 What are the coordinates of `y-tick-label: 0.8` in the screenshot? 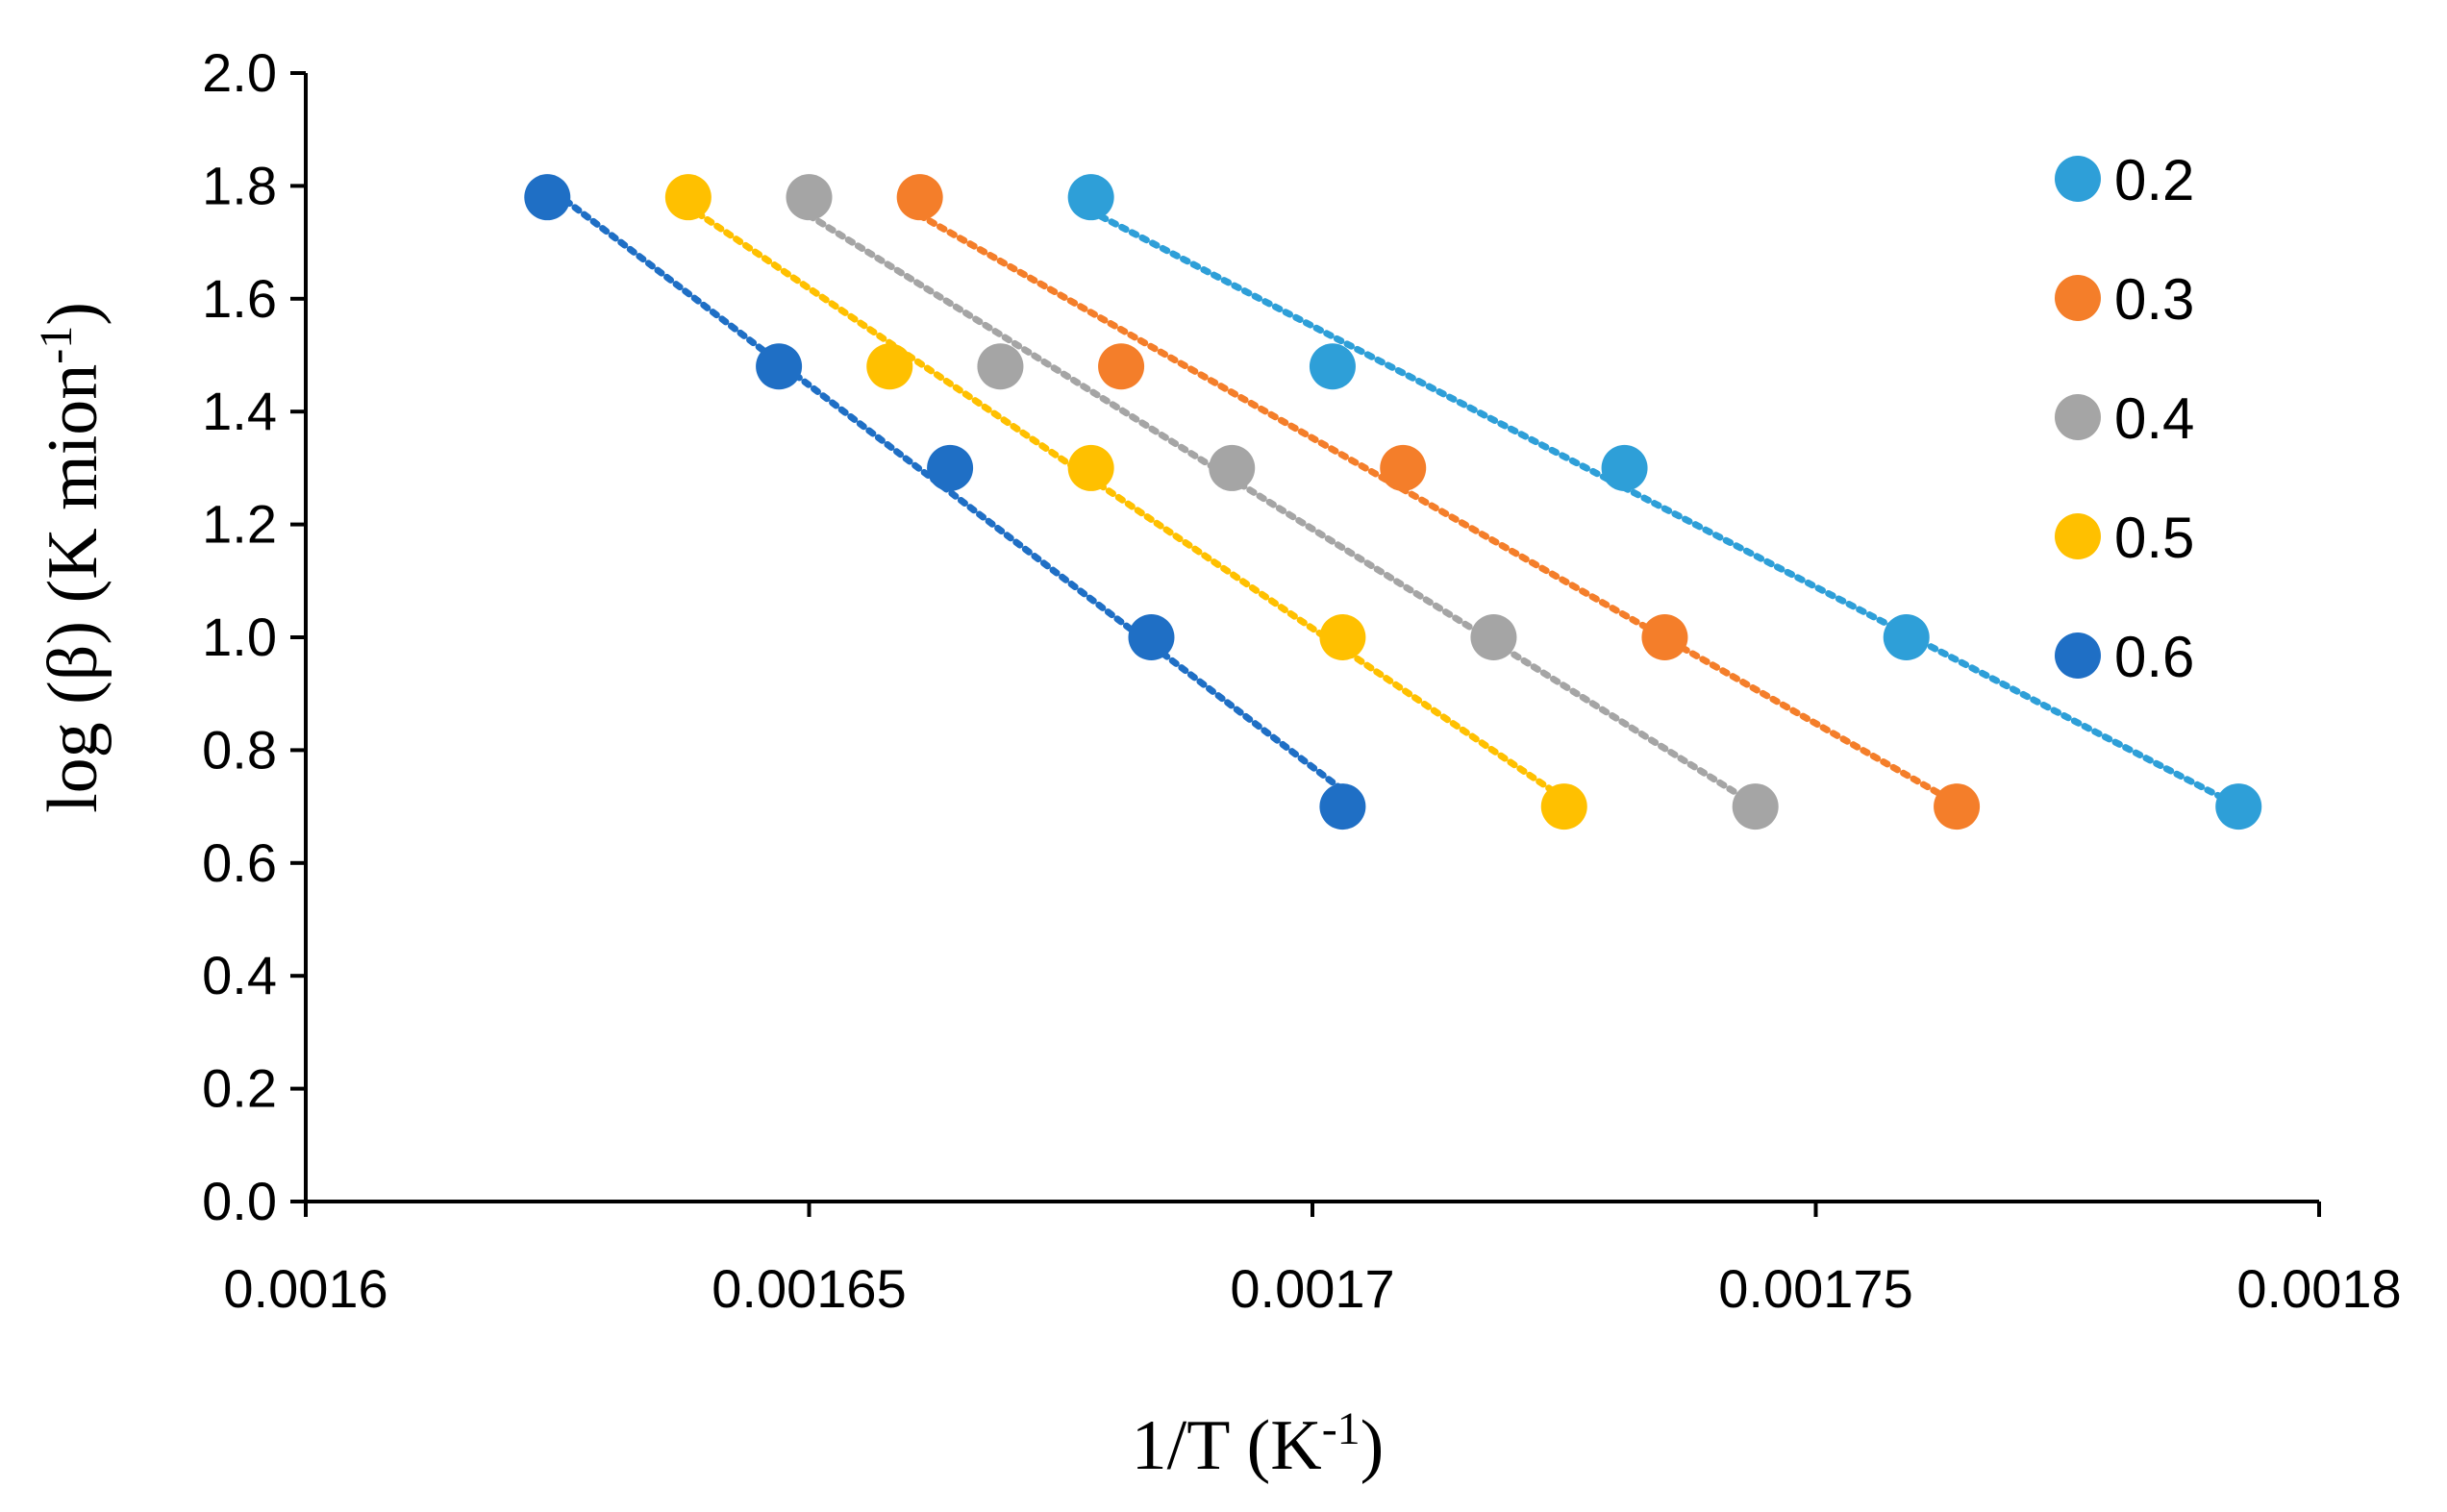 It's located at (239, 749).